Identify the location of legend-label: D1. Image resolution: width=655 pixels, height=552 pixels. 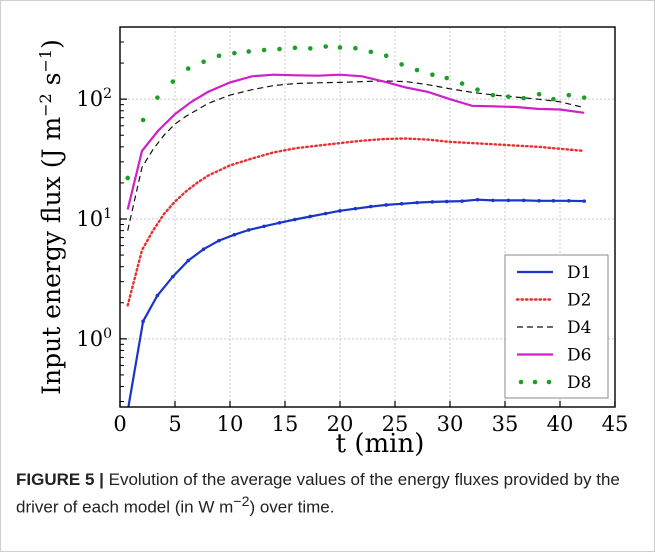
(579, 273).